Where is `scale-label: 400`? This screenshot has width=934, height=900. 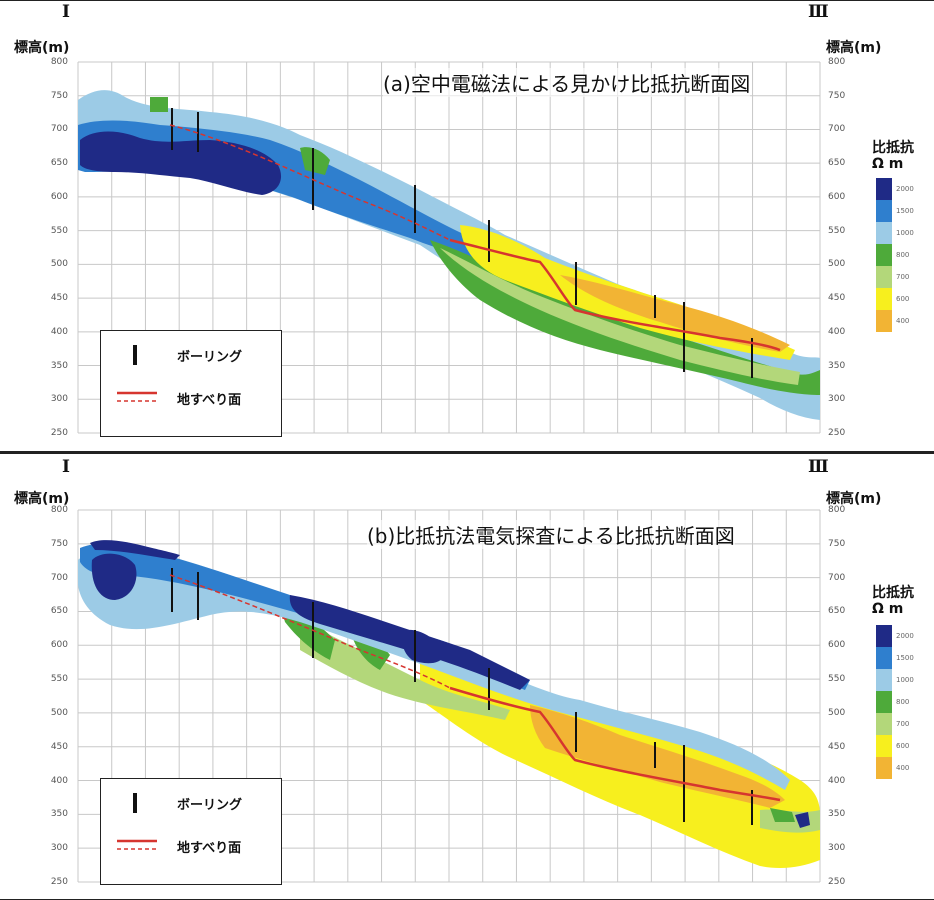
scale-label: 400 is located at coordinates (903, 768).